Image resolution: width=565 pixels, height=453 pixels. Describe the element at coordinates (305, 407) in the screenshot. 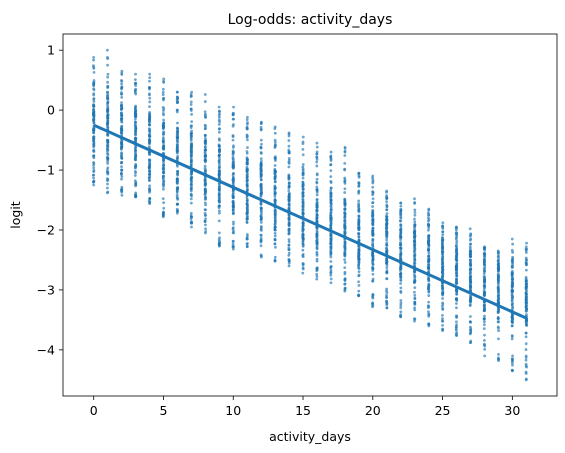

I see `x-axis-ticks: 0 5 10 15 20 25 30` at that location.